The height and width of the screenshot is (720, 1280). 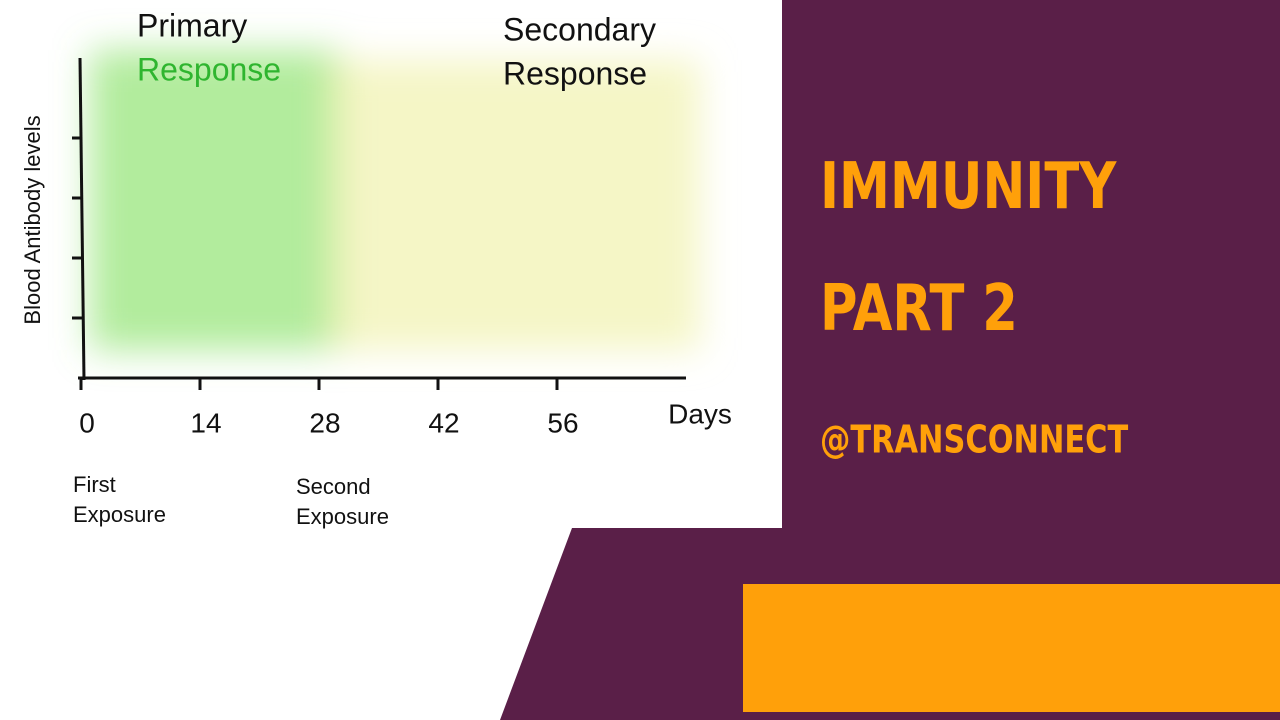 What do you see at coordinates (562, 422) in the screenshot?
I see `x-tick-label: 56` at bounding box center [562, 422].